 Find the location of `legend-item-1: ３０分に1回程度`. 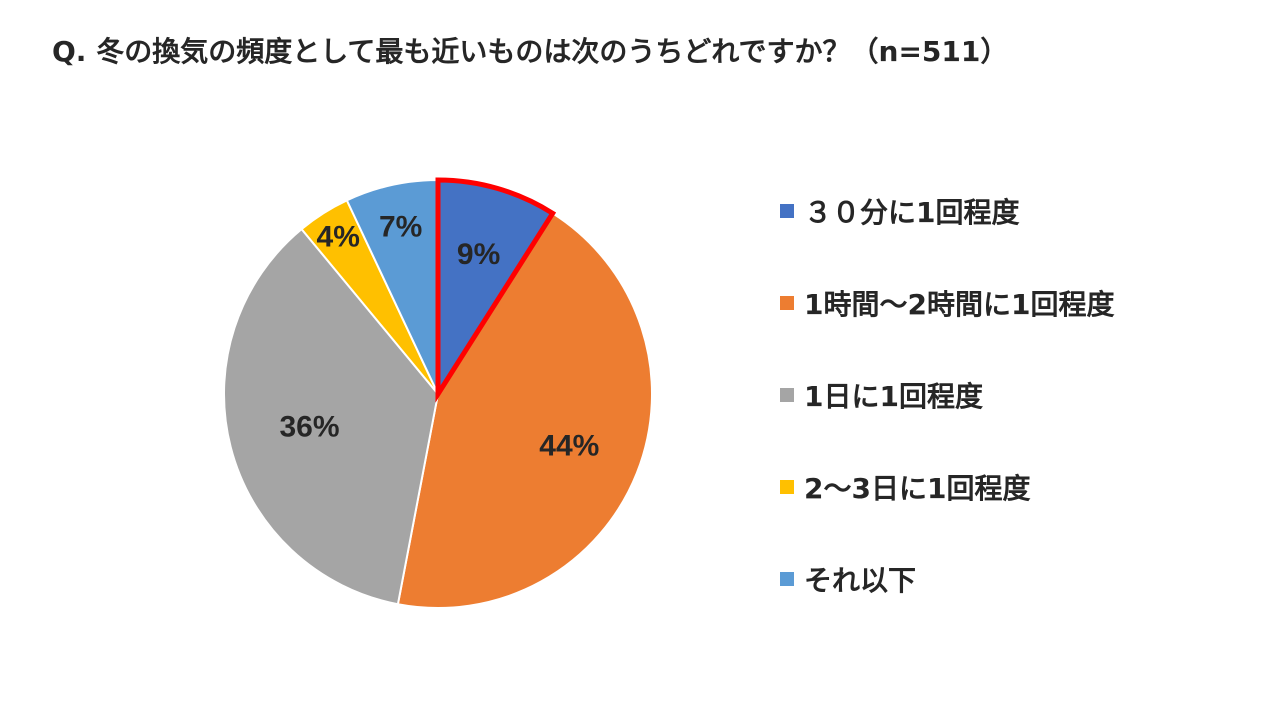

legend-item-1: ３０分に1回程度 is located at coordinates (1020, 211).